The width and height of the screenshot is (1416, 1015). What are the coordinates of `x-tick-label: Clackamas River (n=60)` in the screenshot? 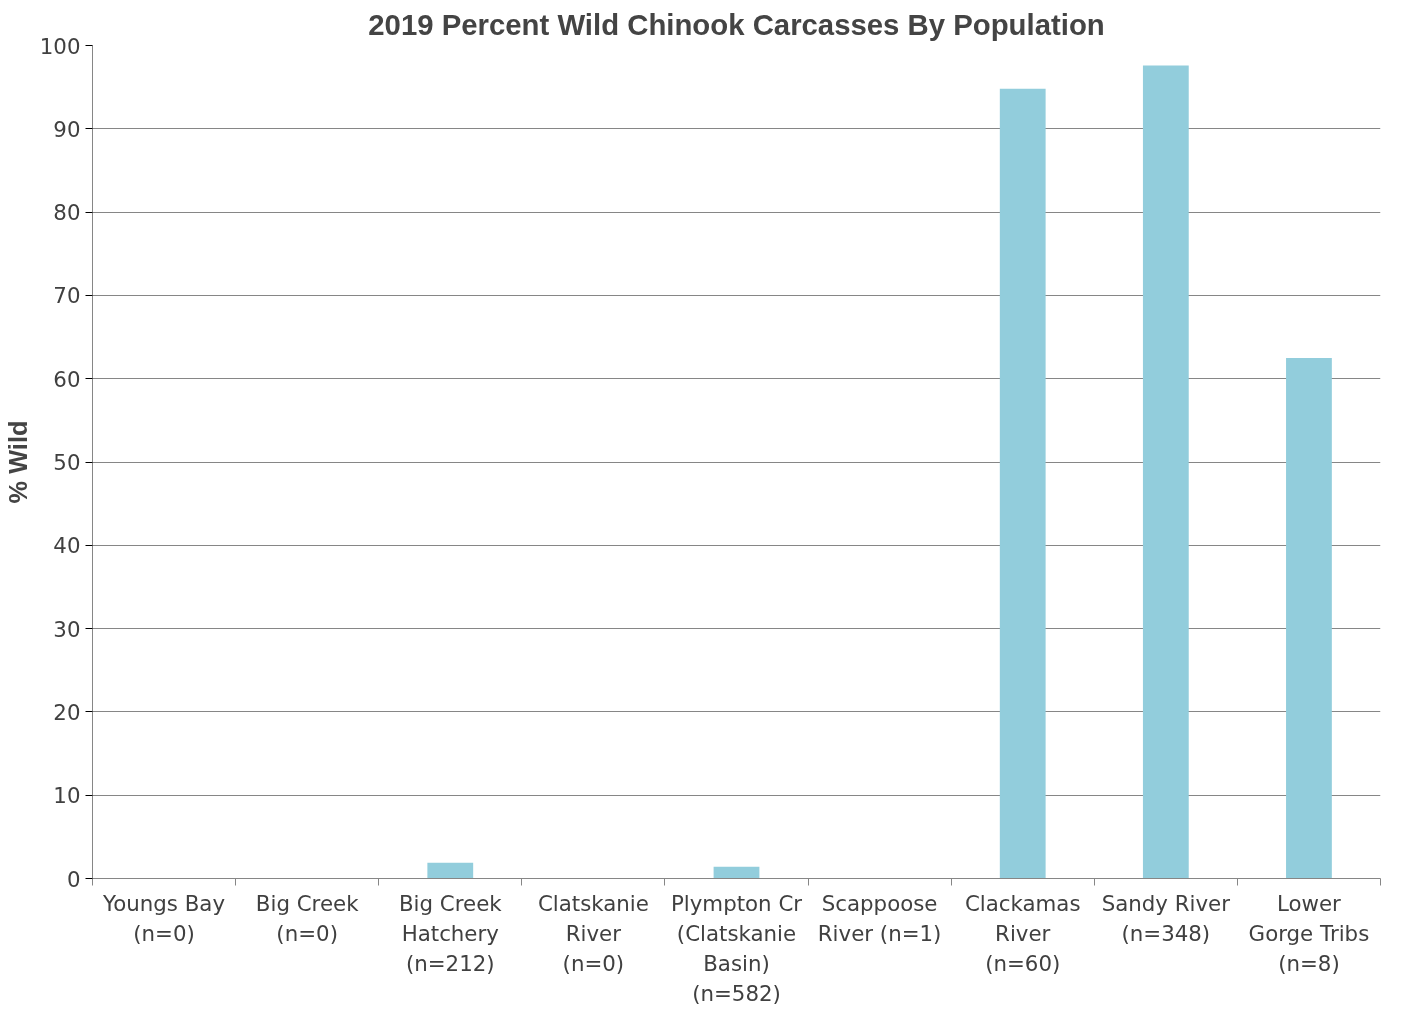 It's located at (1022, 933).